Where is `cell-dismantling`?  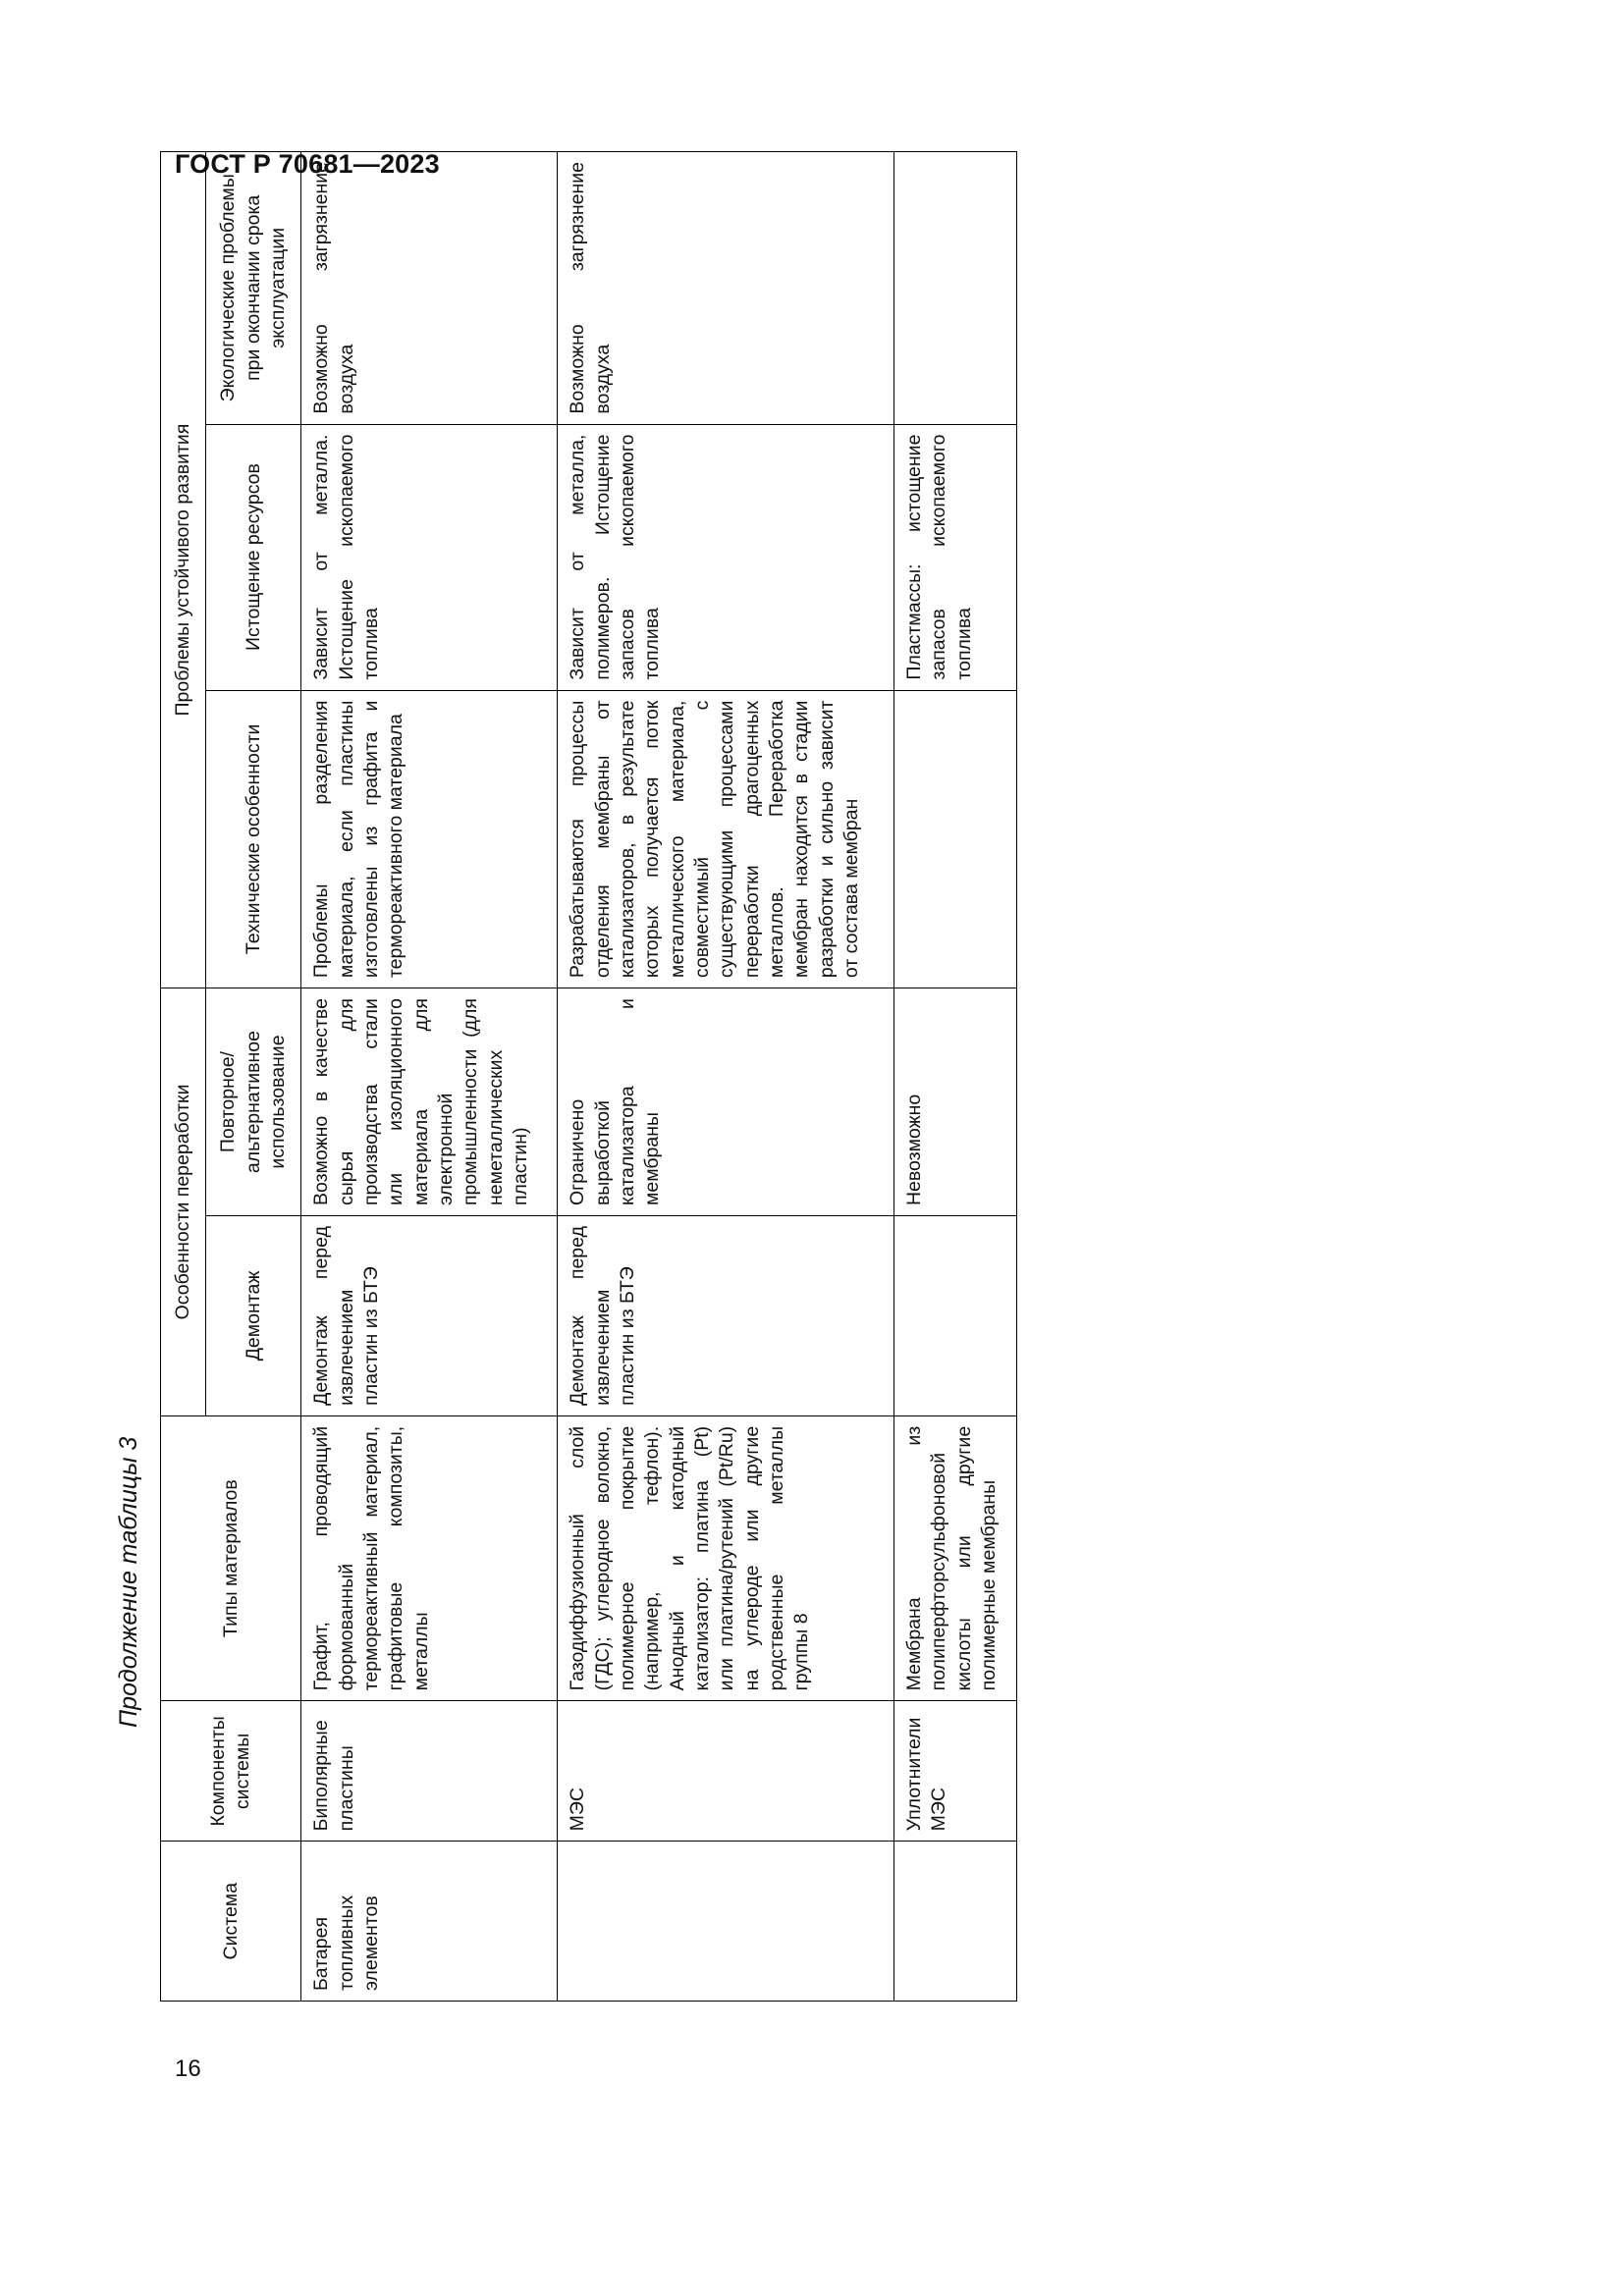
cell-dismantling is located at coordinates (955, 1316).